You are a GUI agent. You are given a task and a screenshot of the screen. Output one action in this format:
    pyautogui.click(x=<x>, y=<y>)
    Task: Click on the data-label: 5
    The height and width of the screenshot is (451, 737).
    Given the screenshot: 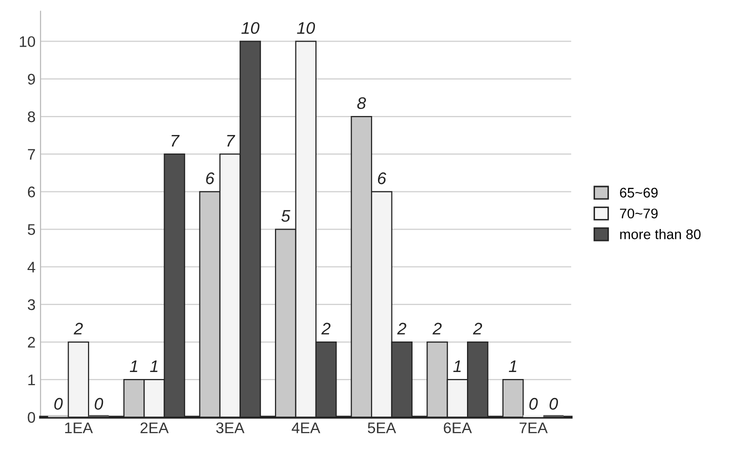 What is the action you would take?
    pyautogui.click(x=285, y=216)
    